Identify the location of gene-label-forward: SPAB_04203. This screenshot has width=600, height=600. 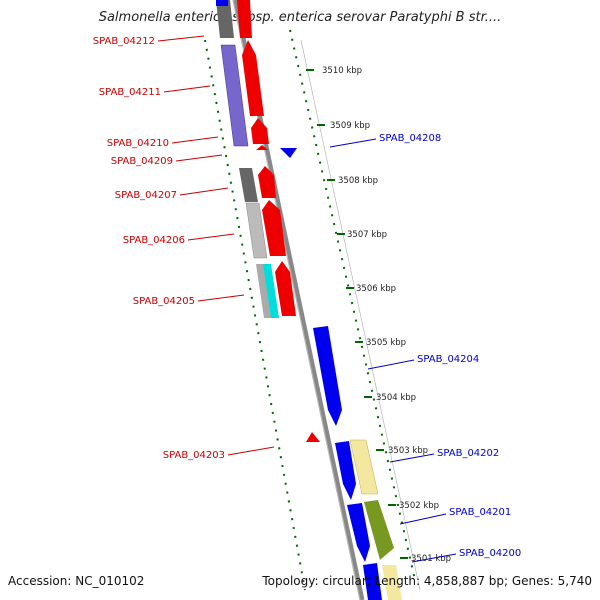
(194, 455).